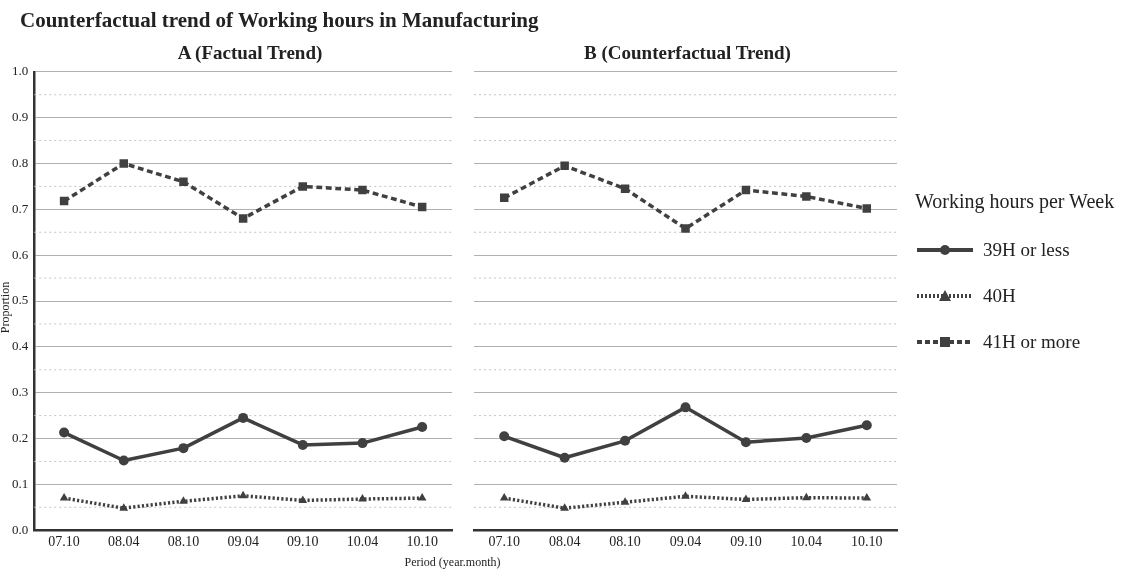 Image resolution: width=1129 pixels, height=570 pixels. Describe the element at coordinates (20, 300) in the screenshot. I see `y-tick-label: 0.5` at that location.